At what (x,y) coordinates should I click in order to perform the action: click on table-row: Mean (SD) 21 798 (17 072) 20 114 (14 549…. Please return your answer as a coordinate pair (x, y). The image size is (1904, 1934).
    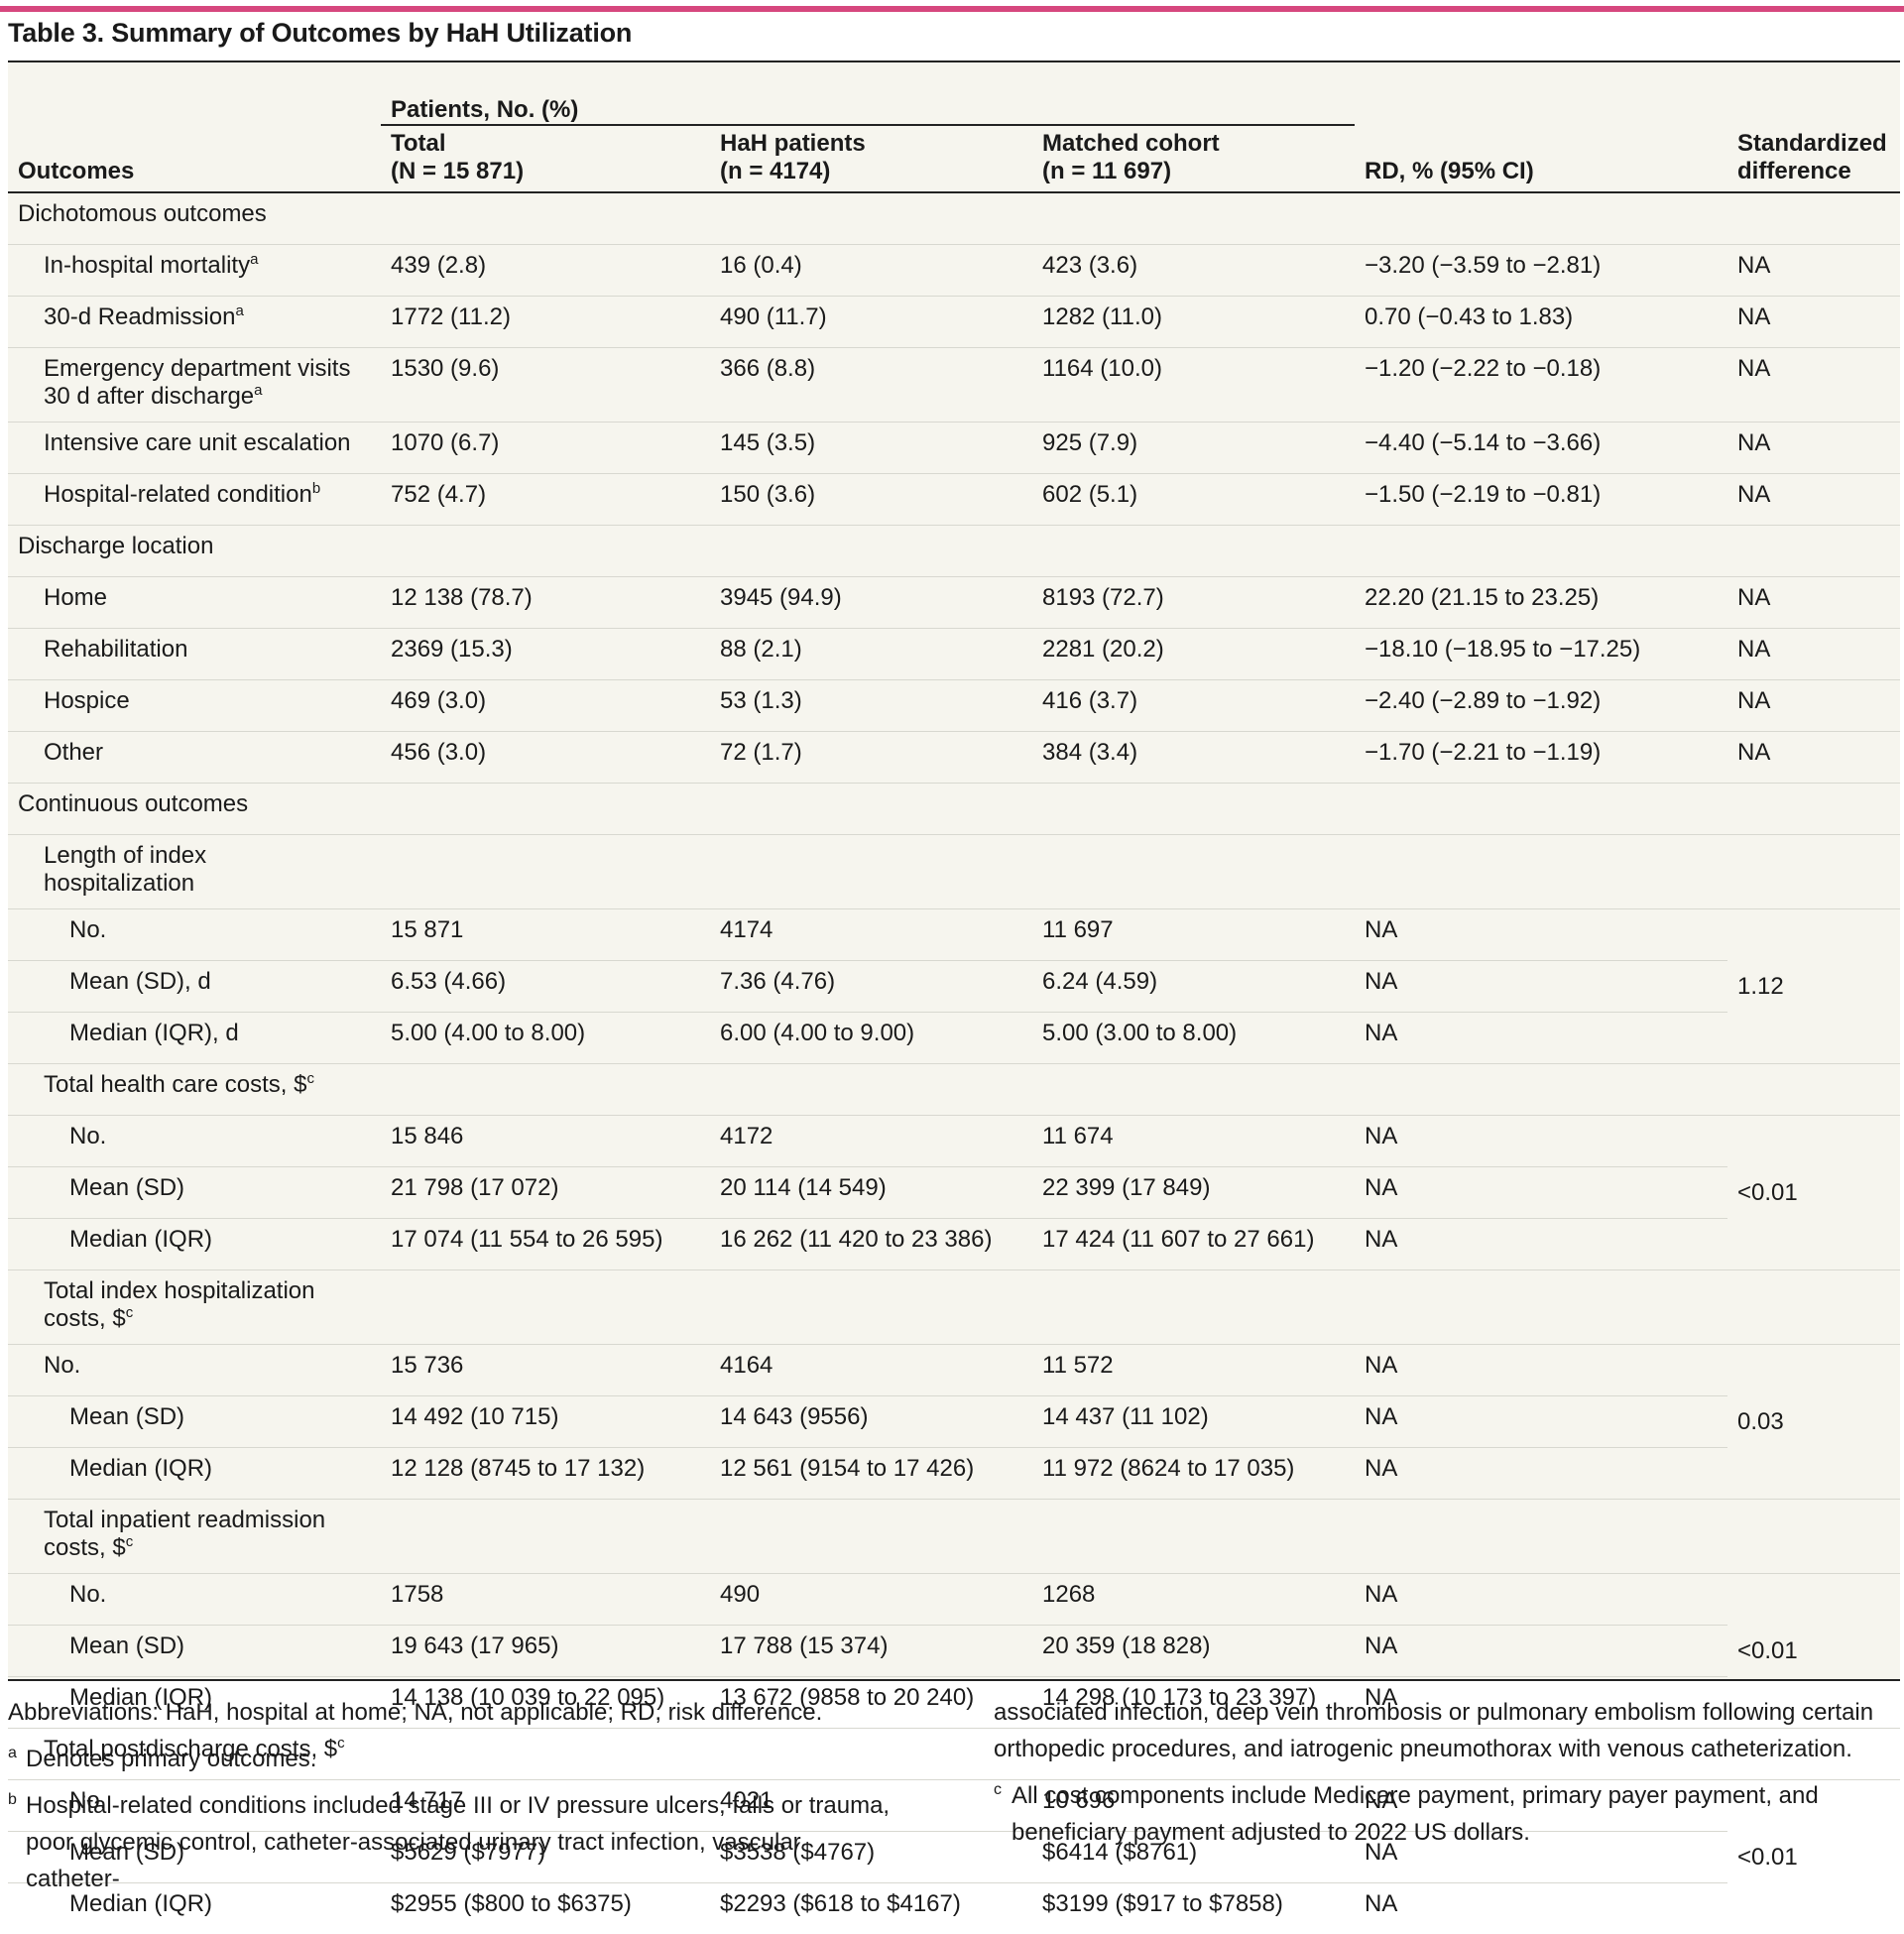
    Looking at the image, I should click on (954, 1193).